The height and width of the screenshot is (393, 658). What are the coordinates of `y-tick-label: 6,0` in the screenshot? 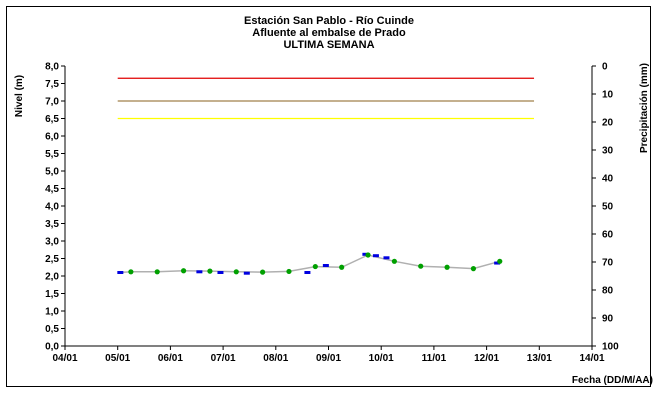 It's located at (52, 137).